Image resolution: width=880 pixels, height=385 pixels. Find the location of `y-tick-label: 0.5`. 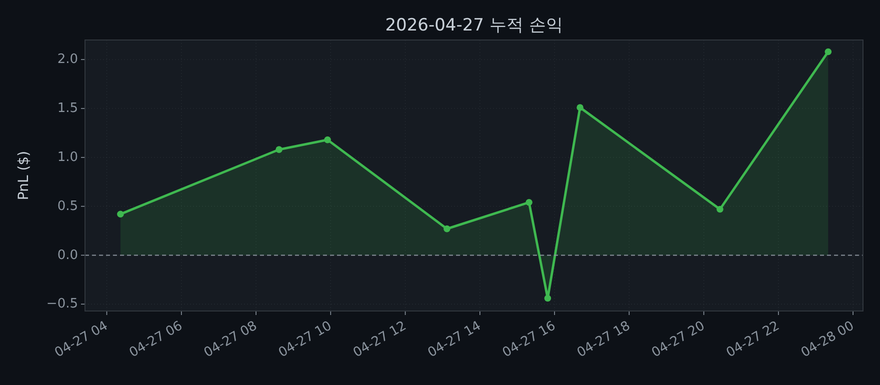

y-tick-label: 0.5 is located at coordinates (67, 206).